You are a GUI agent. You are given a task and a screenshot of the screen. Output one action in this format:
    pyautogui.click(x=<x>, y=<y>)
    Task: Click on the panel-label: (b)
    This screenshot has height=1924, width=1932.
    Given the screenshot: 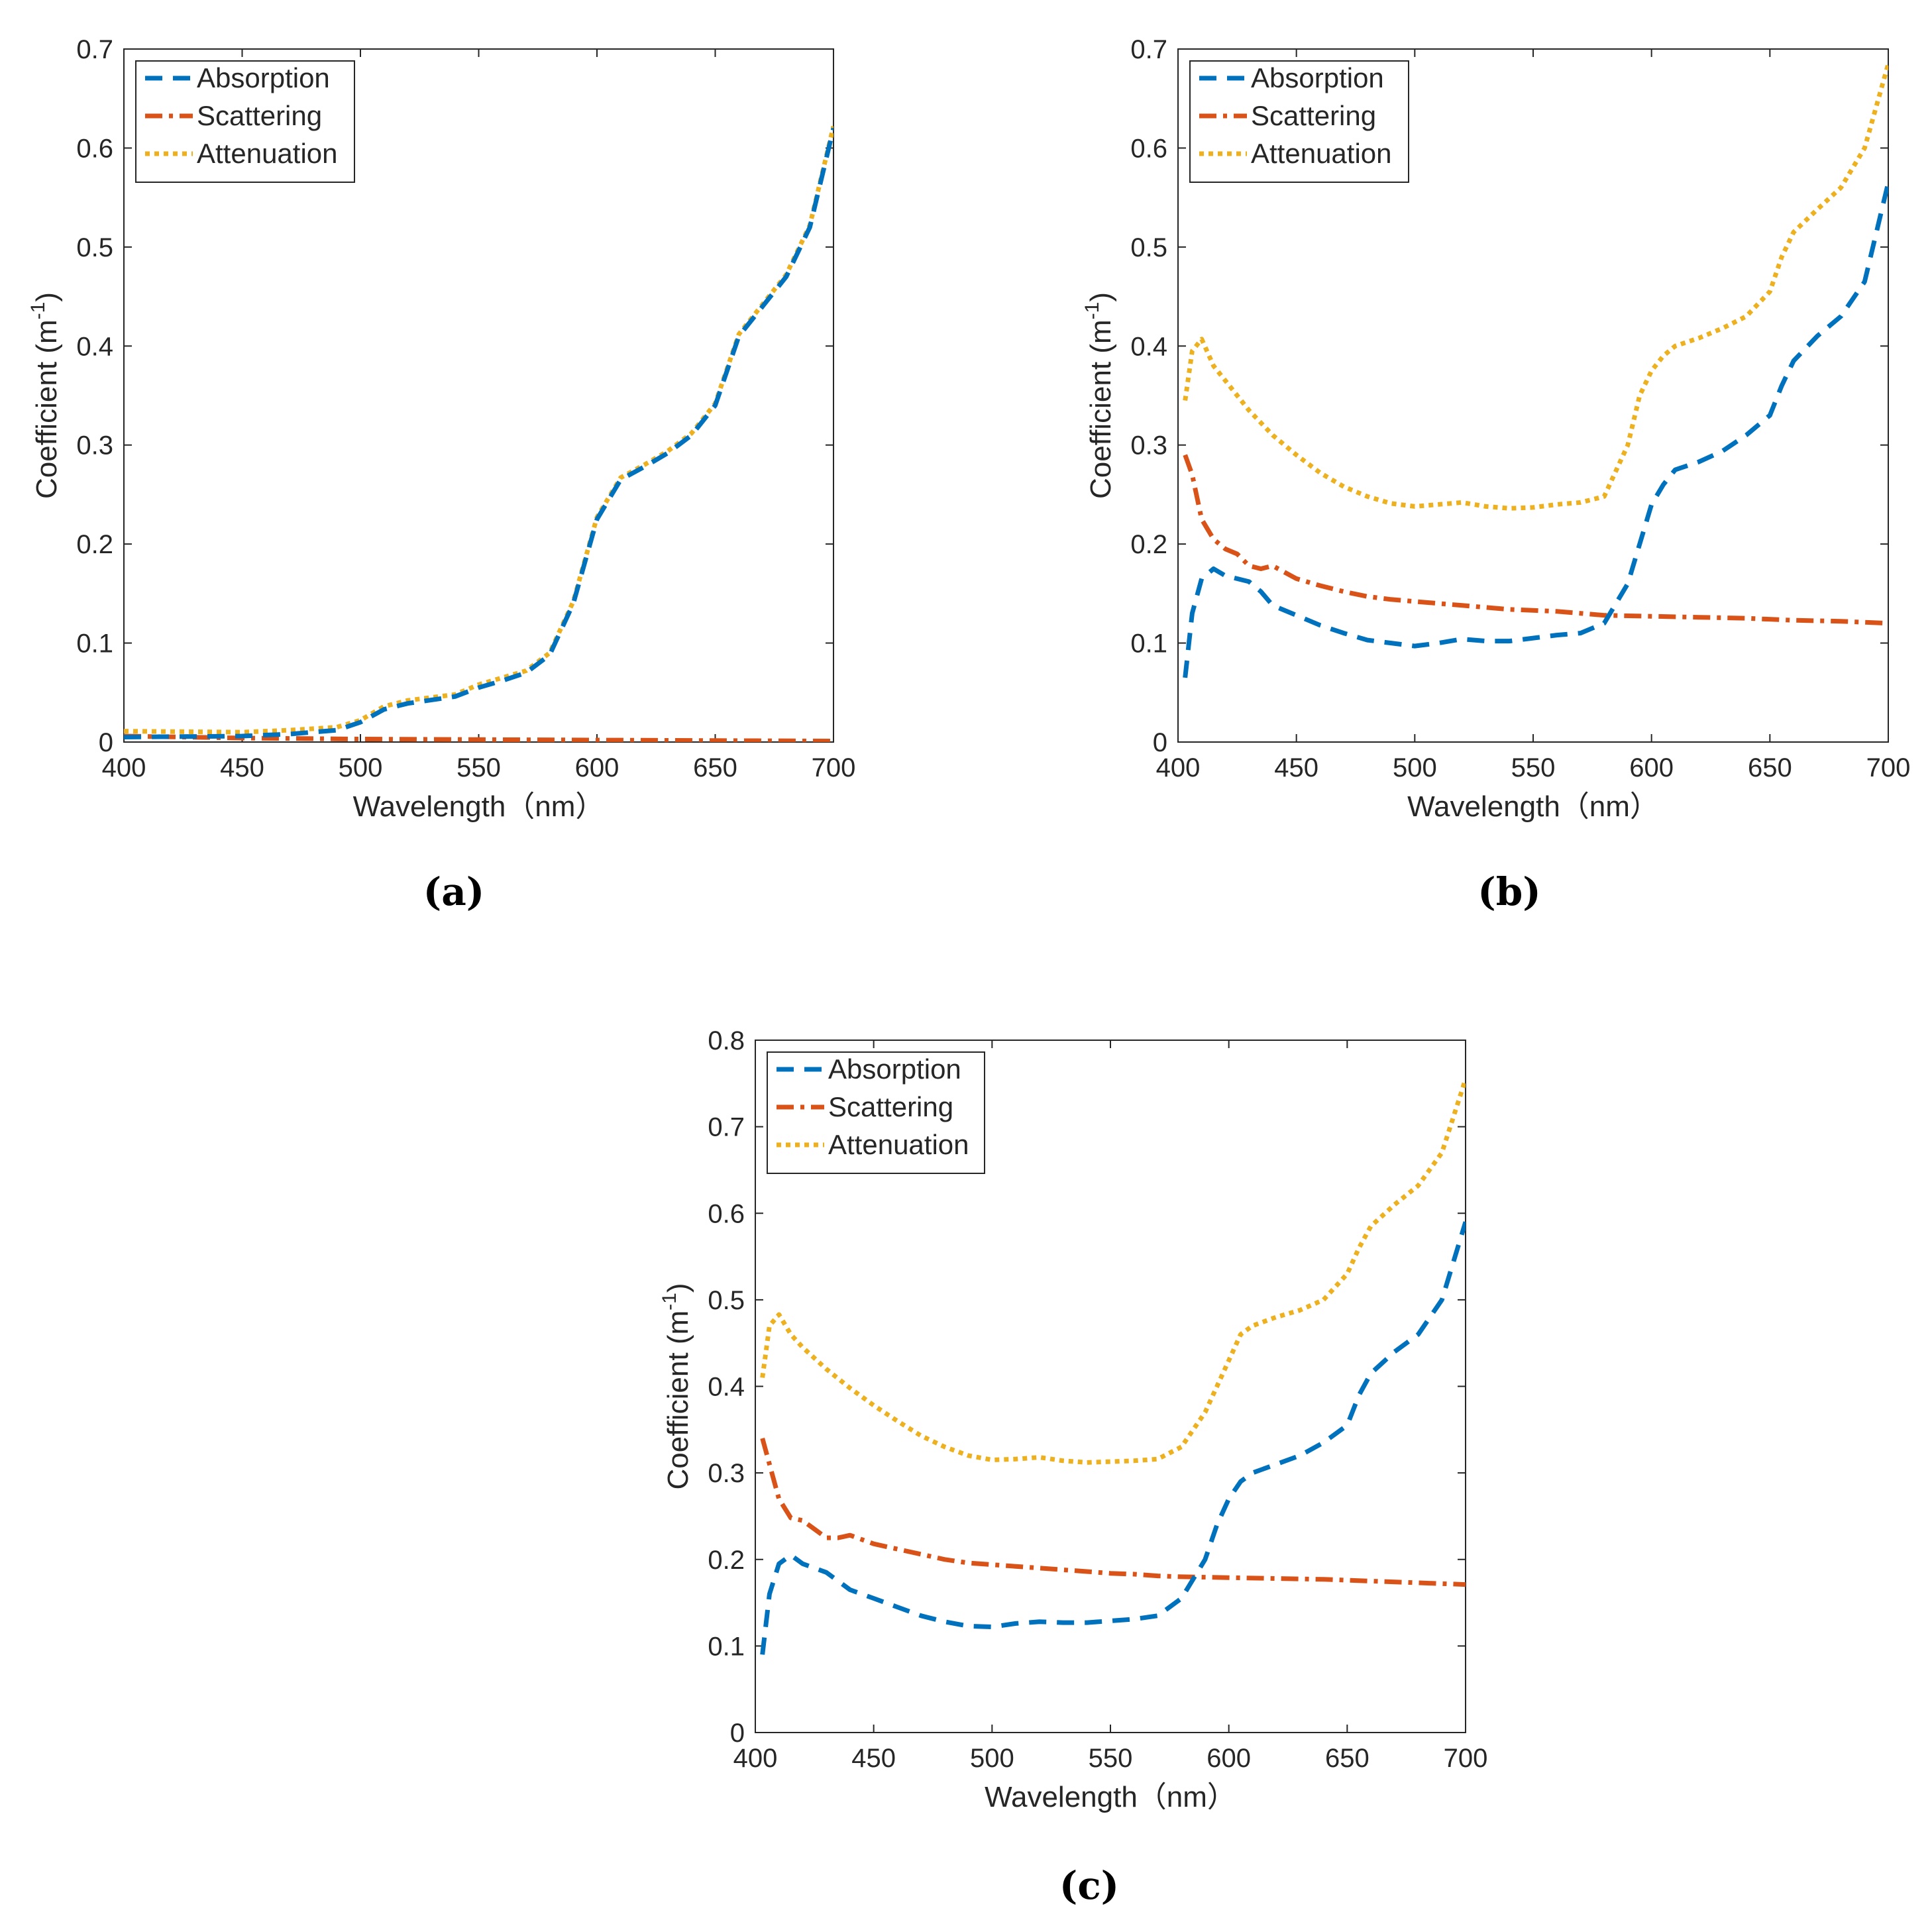 What is the action you would take?
    pyautogui.click(x=1508, y=891)
    